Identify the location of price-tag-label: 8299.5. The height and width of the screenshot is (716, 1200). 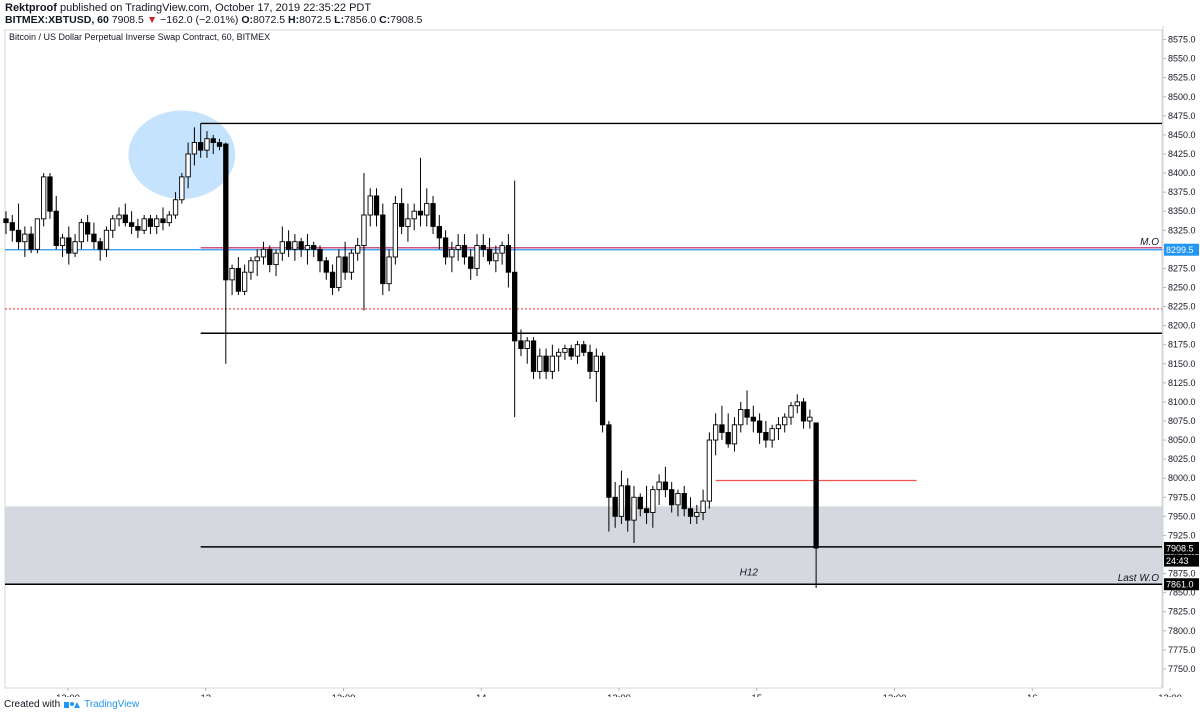
(1180, 250).